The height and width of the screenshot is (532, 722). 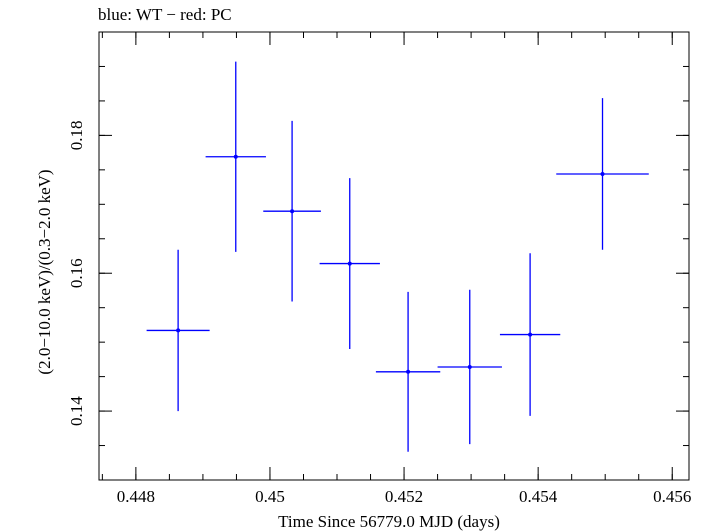 What do you see at coordinates (404, 496) in the screenshot?
I see `x-tick-label: 0.452` at bounding box center [404, 496].